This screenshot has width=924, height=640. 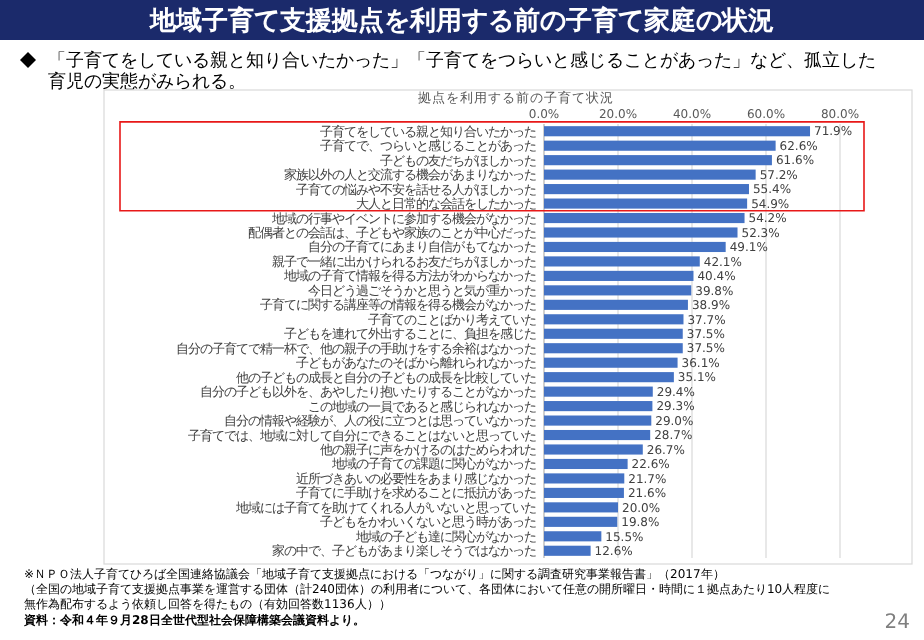 What do you see at coordinates (461, 21) in the screenshot?
I see `chart-title: 地域子育て支援拠点を利用する前の子育て家庭の状況` at bounding box center [461, 21].